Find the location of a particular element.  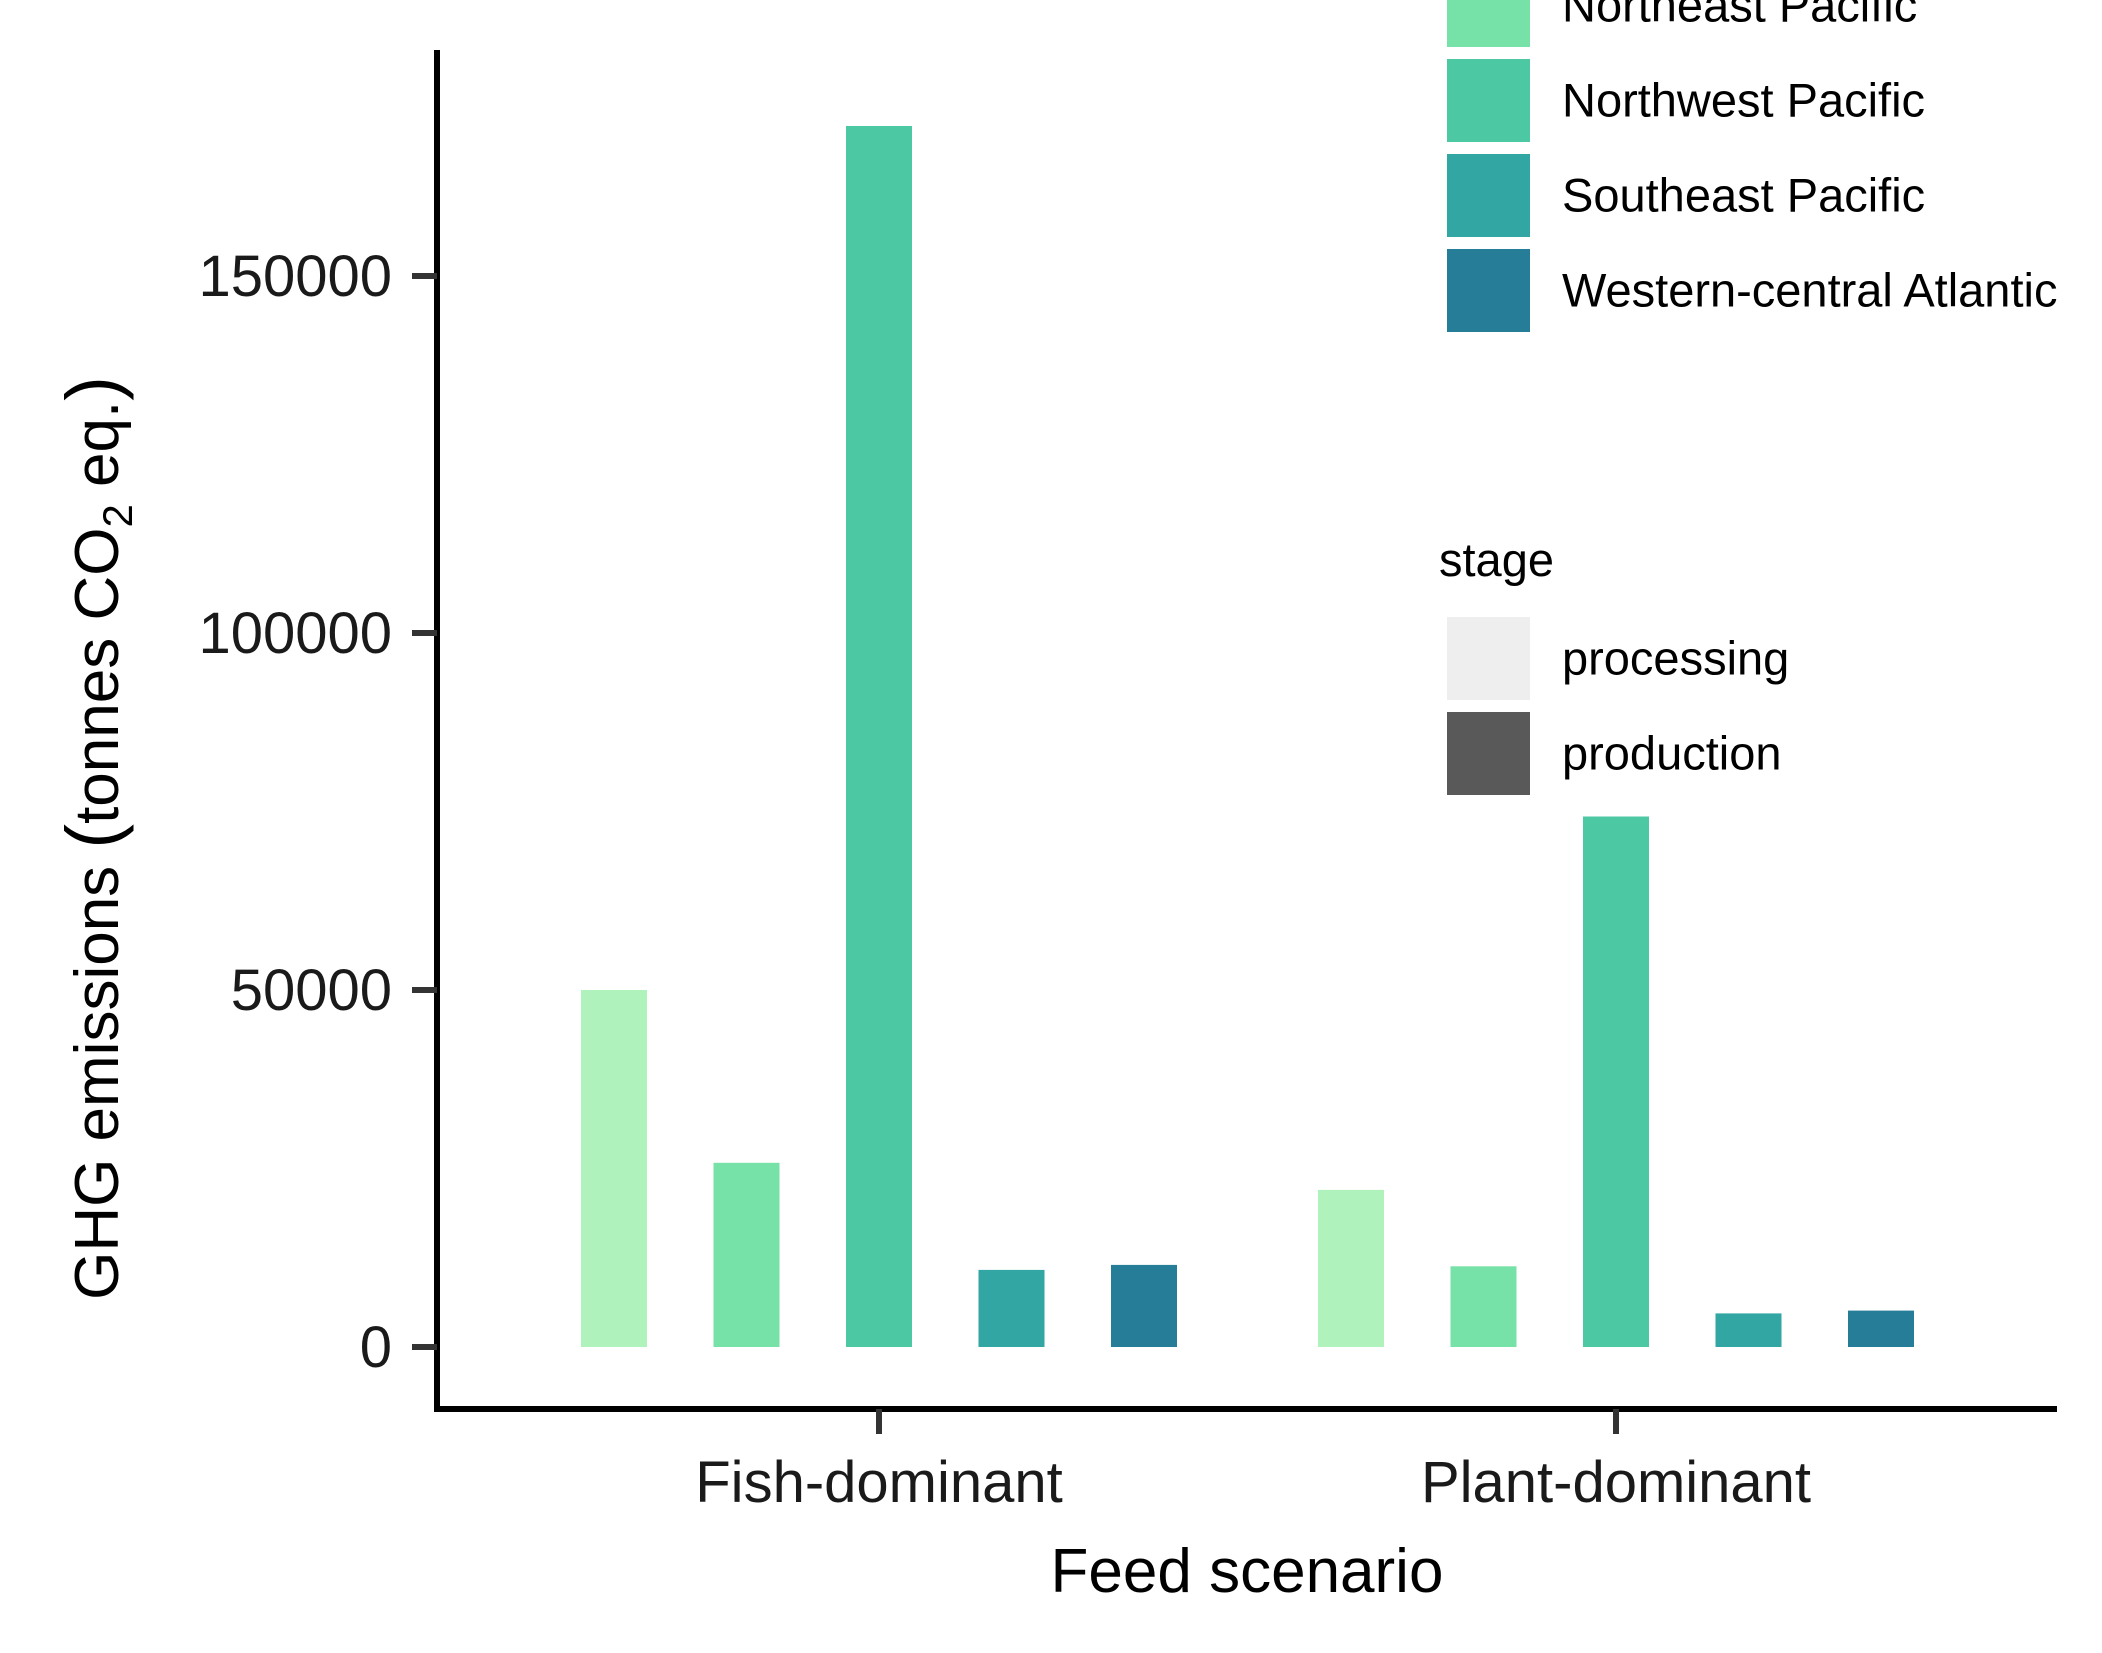

legend-region-label-2: Southeast Pacific is located at coordinates (1743, 195).